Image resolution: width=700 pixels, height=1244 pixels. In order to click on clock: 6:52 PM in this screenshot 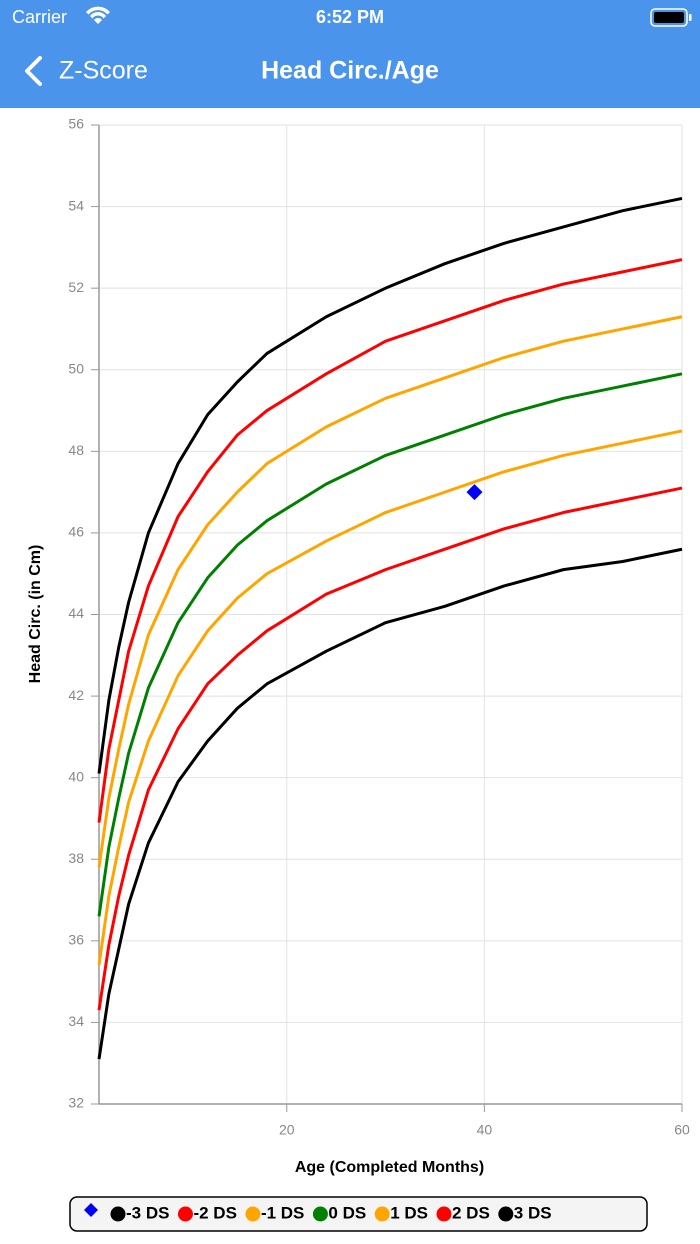, I will do `click(350, 17)`.